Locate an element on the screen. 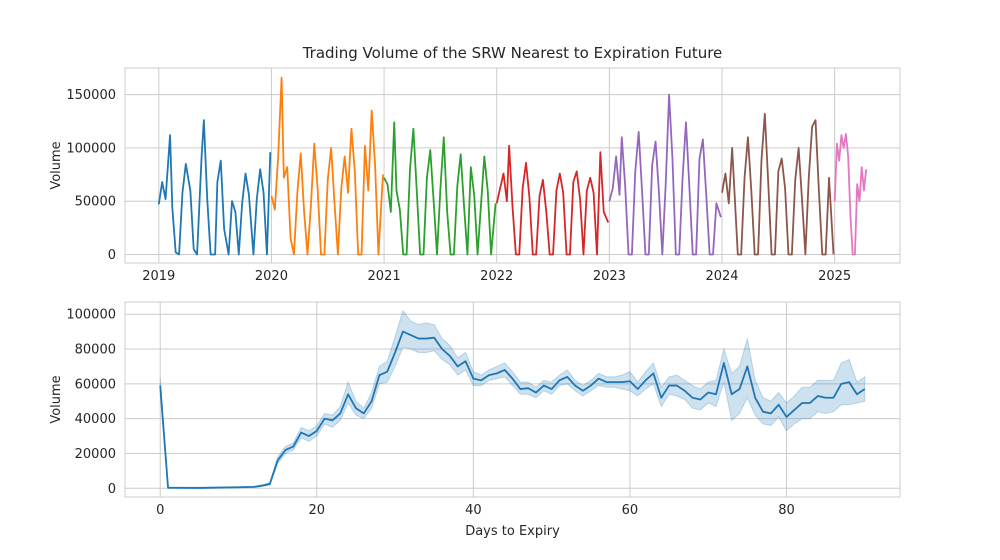 The width and height of the screenshot is (1000, 560). y-tick-labels: 0 20000 40000 60000 80000 100000 is located at coordinates (91, 402).